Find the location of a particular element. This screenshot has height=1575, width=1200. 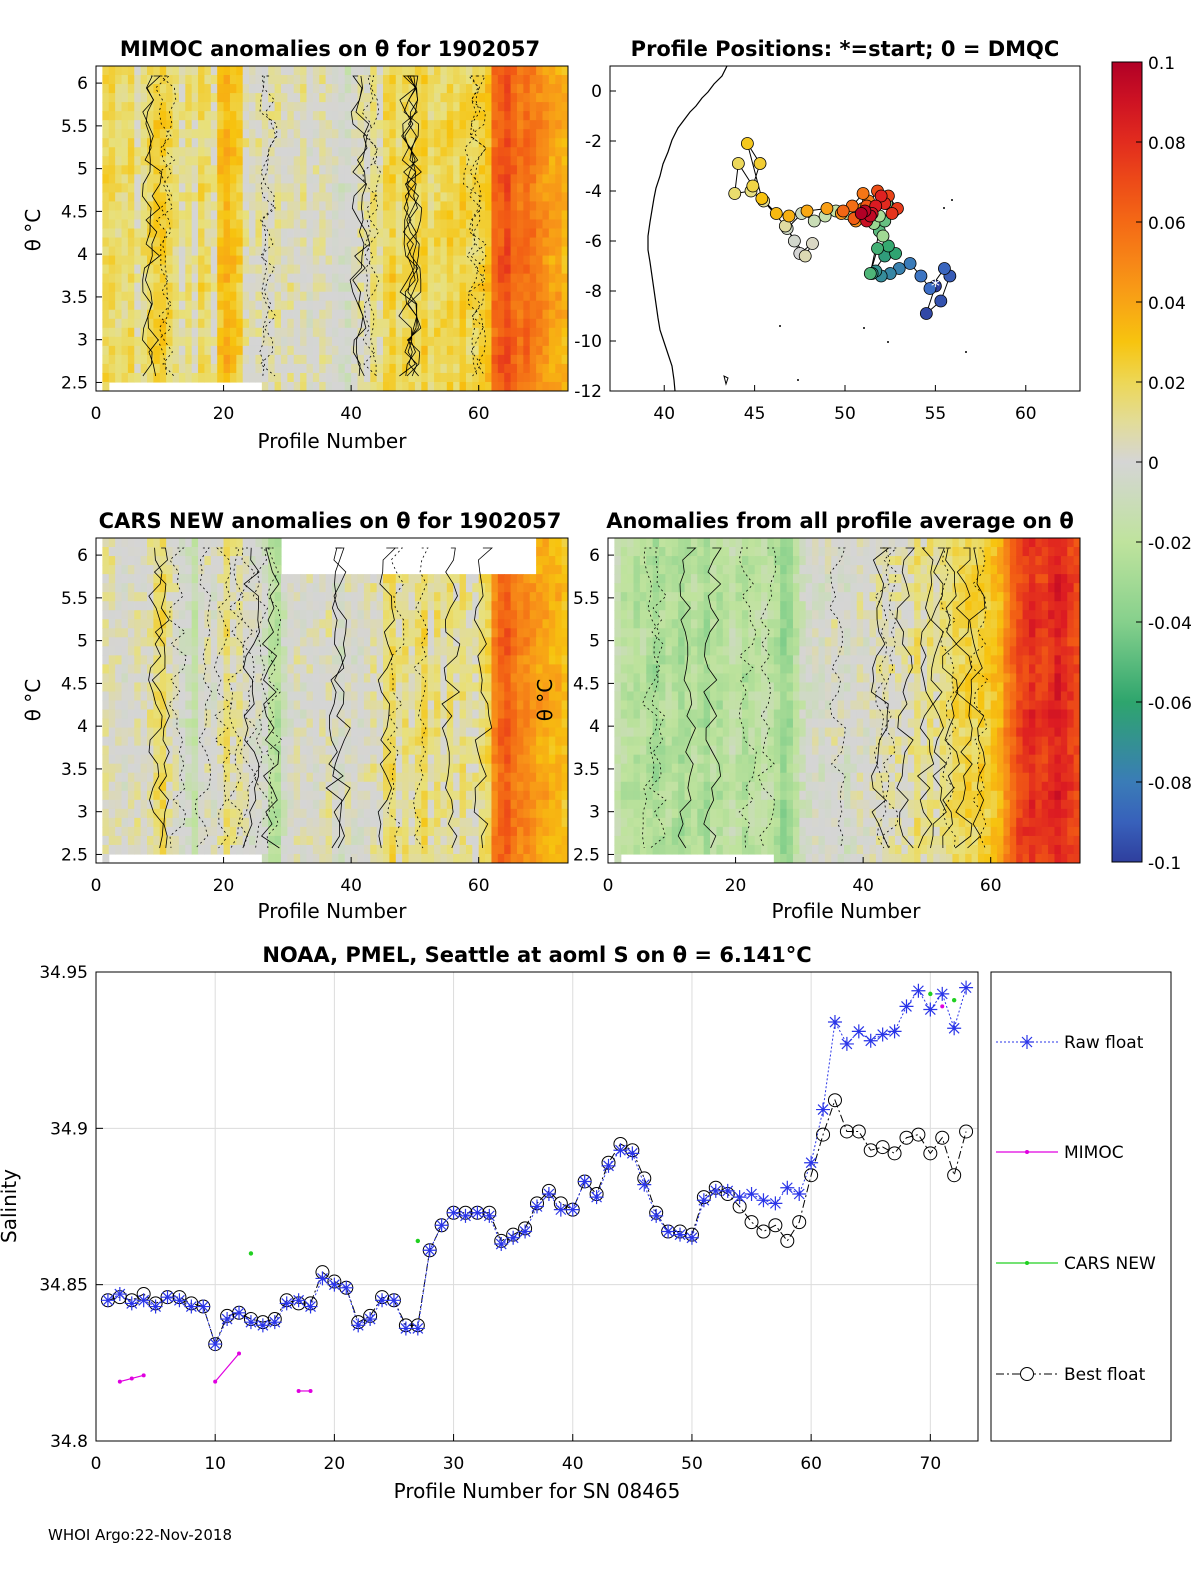

profile-position-marker is located at coordinates (883, 236).